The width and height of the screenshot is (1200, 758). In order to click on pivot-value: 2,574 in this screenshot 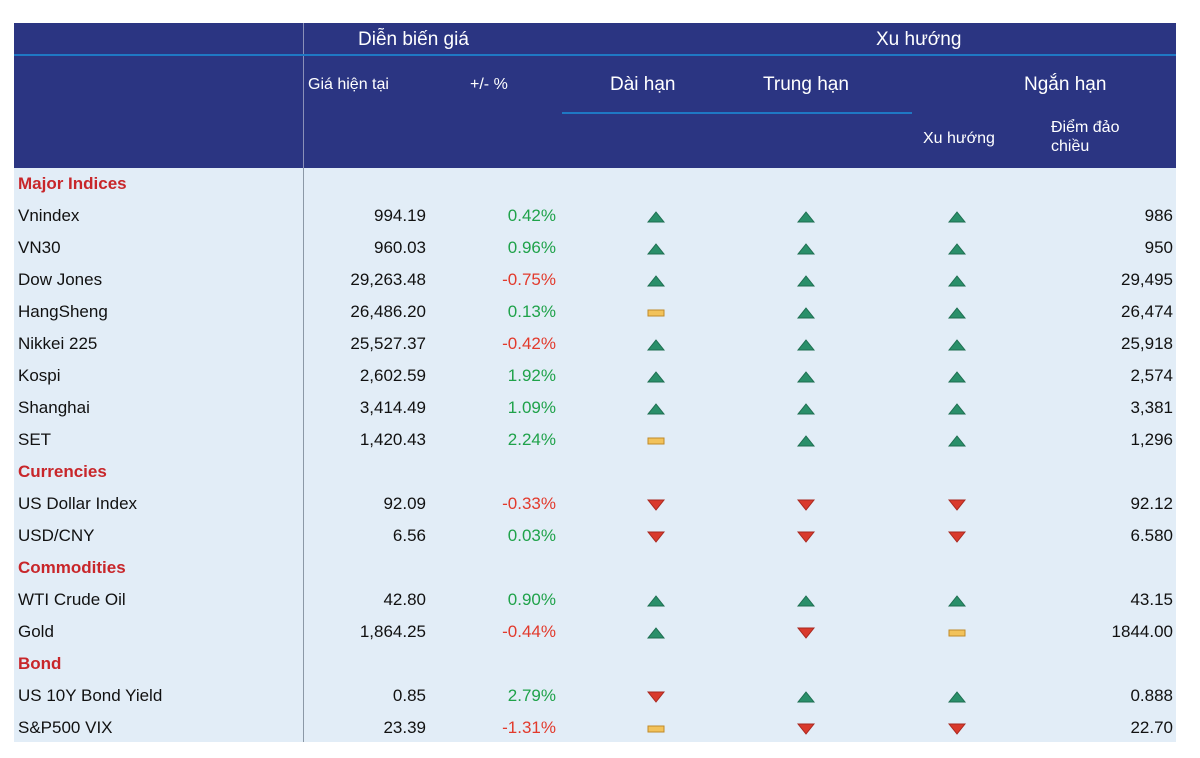, I will do `click(1151, 375)`.